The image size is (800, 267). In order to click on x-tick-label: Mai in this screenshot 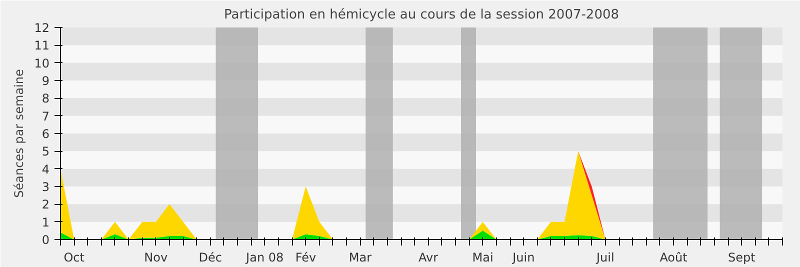, I will do `click(483, 257)`.